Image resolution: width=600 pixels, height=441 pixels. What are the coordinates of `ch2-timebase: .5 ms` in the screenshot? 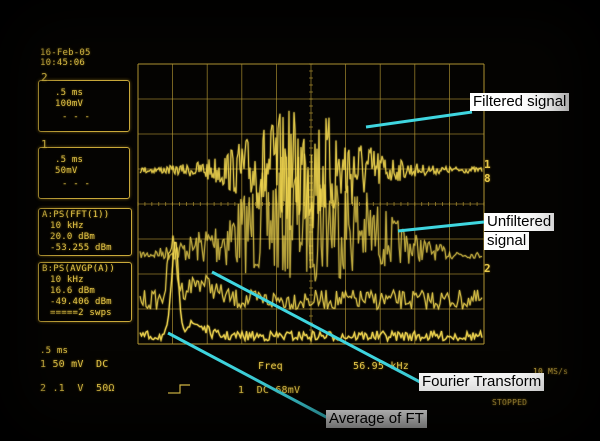 It's located at (69, 93).